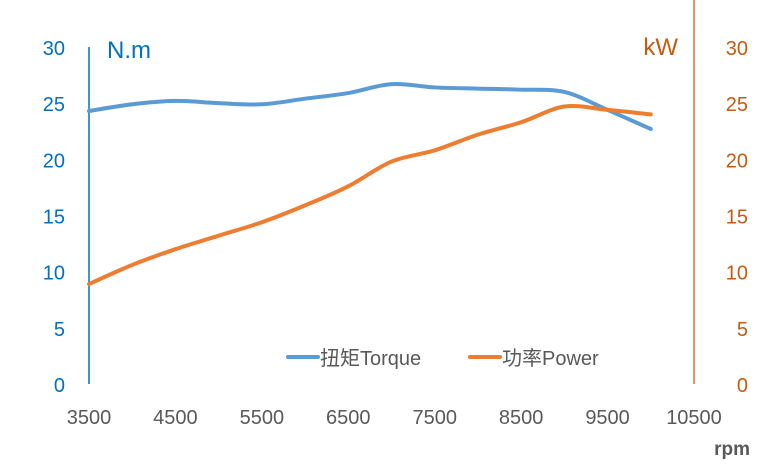 This screenshot has height=469, width=760. I want to click on y-left-tick-label: 15, so click(54, 218).